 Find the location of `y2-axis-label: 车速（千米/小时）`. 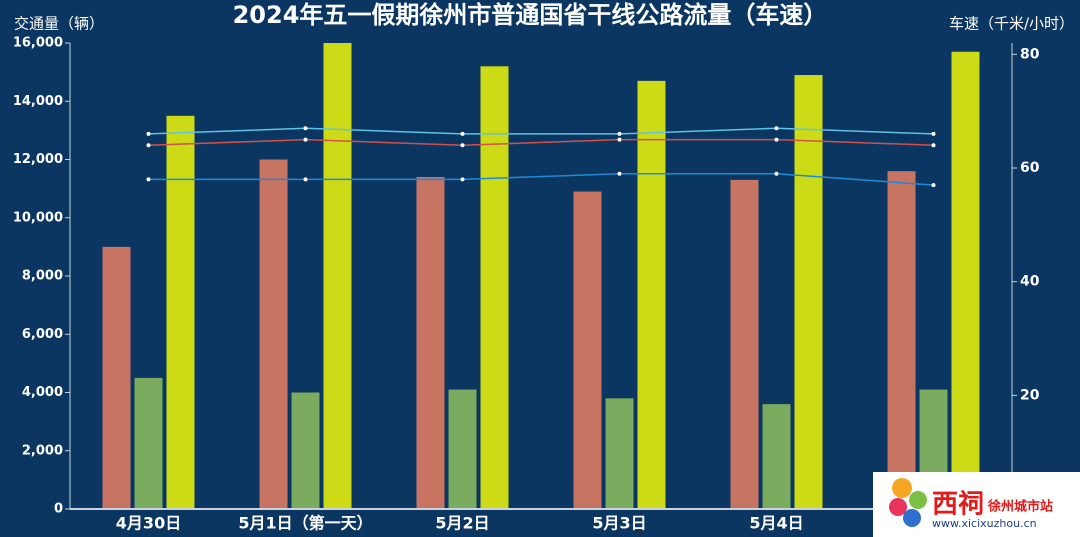

y2-axis-label: 车速（千米/小时） is located at coordinates (1011, 24).